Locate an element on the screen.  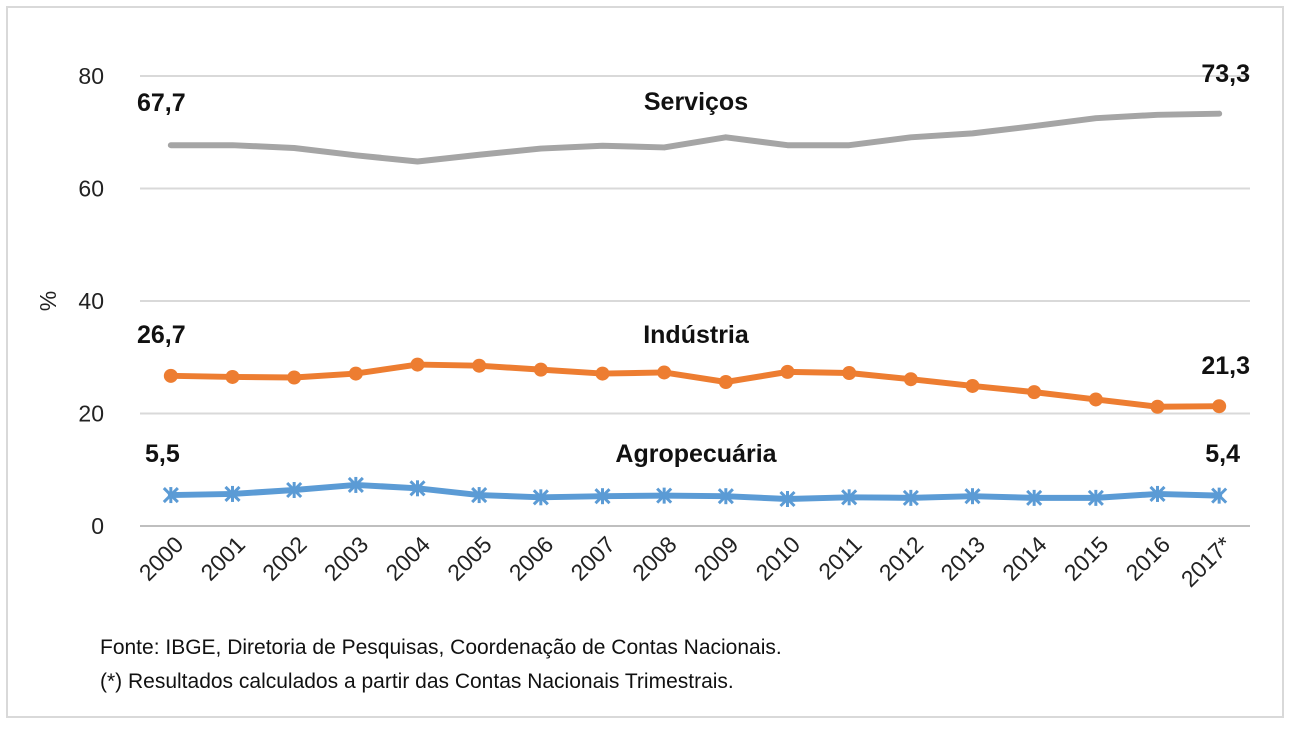
x-tick-label: 2000 is located at coordinates (161, 558).